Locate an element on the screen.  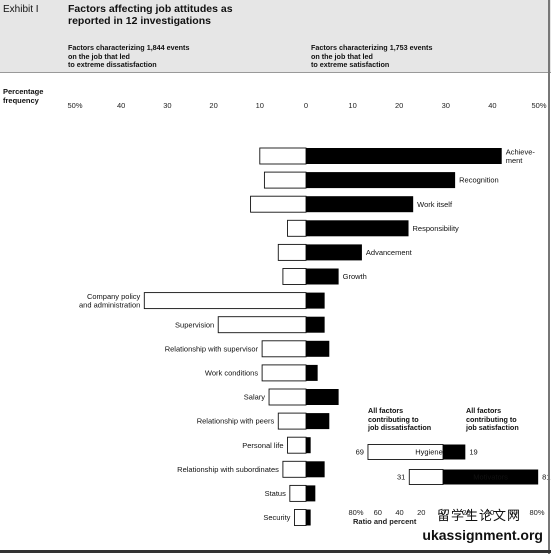
factor-label: Relationship with subordinates is located at coordinates (228, 469).